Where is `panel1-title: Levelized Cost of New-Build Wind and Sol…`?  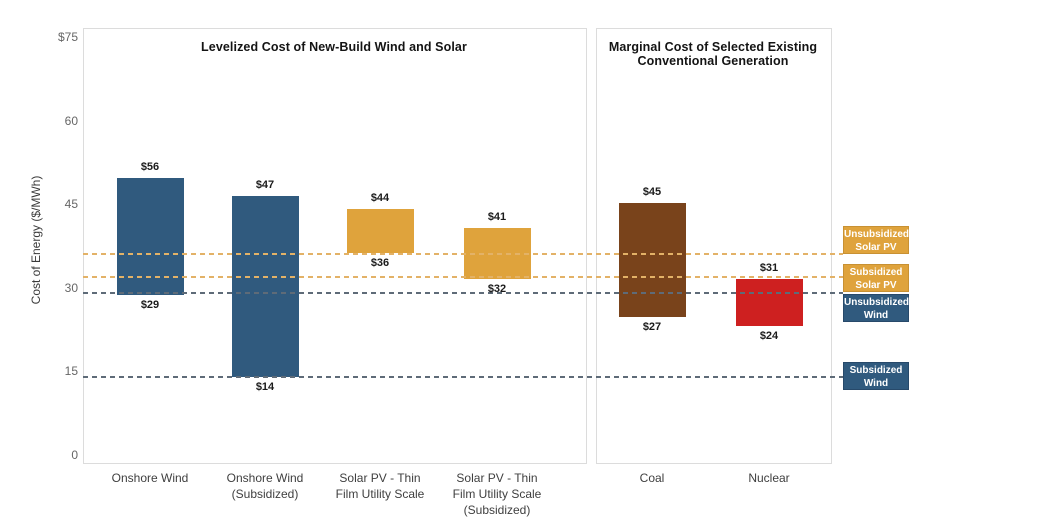 panel1-title: Levelized Cost of New-Build Wind and Sol… is located at coordinates (334, 47).